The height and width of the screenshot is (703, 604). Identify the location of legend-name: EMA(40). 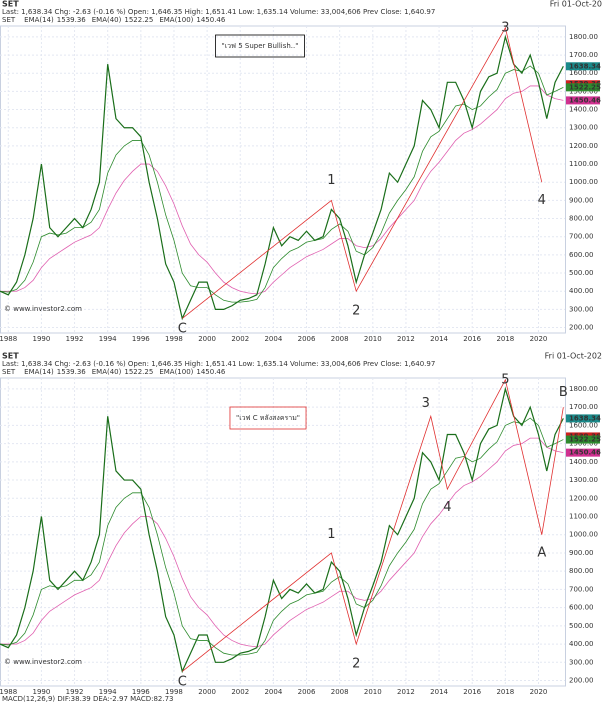
(107, 20).